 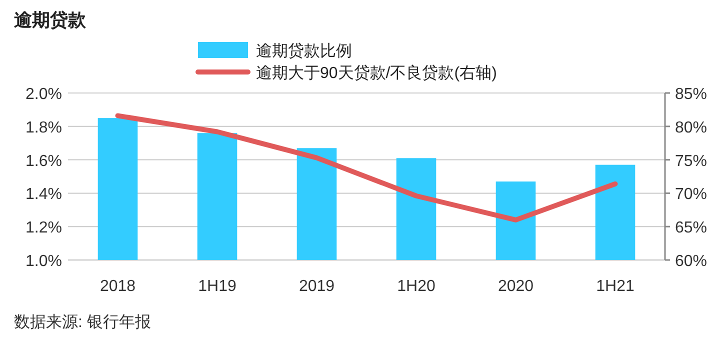 What do you see at coordinates (516, 286) in the screenshot?
I see `x-tick-label: 2020` at bounding box center [516, 286].